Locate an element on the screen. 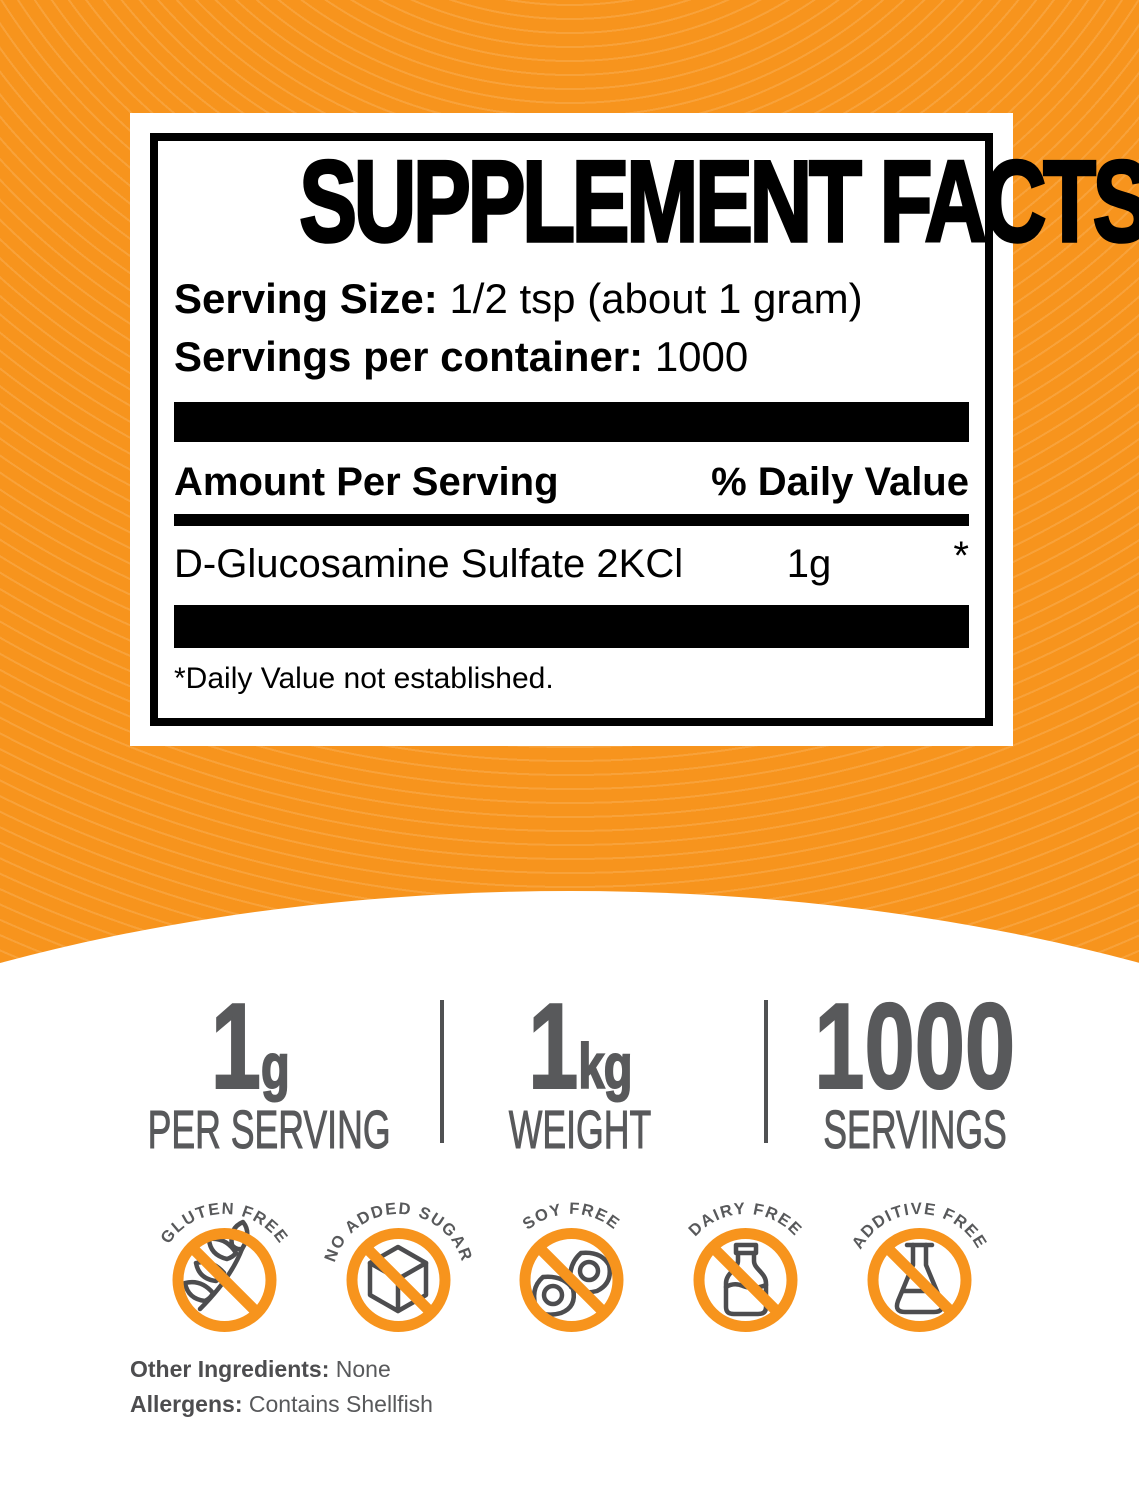 This screenshot has width=1139, height=1500. amount-per-serving-header: Amount Per Serving is located at coordinates (366, 482).